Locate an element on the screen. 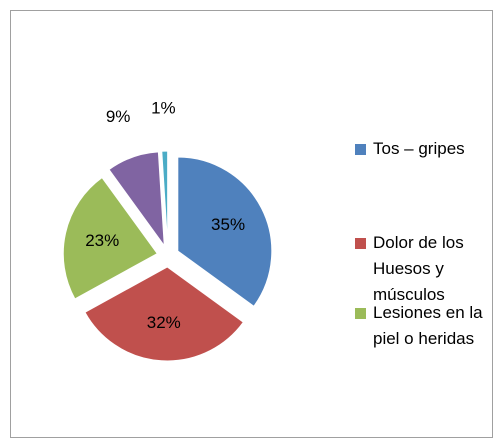 The image size is (504, 445). legend-item: Lesiones en la piel o heridas is located at coordinates (428, 326).